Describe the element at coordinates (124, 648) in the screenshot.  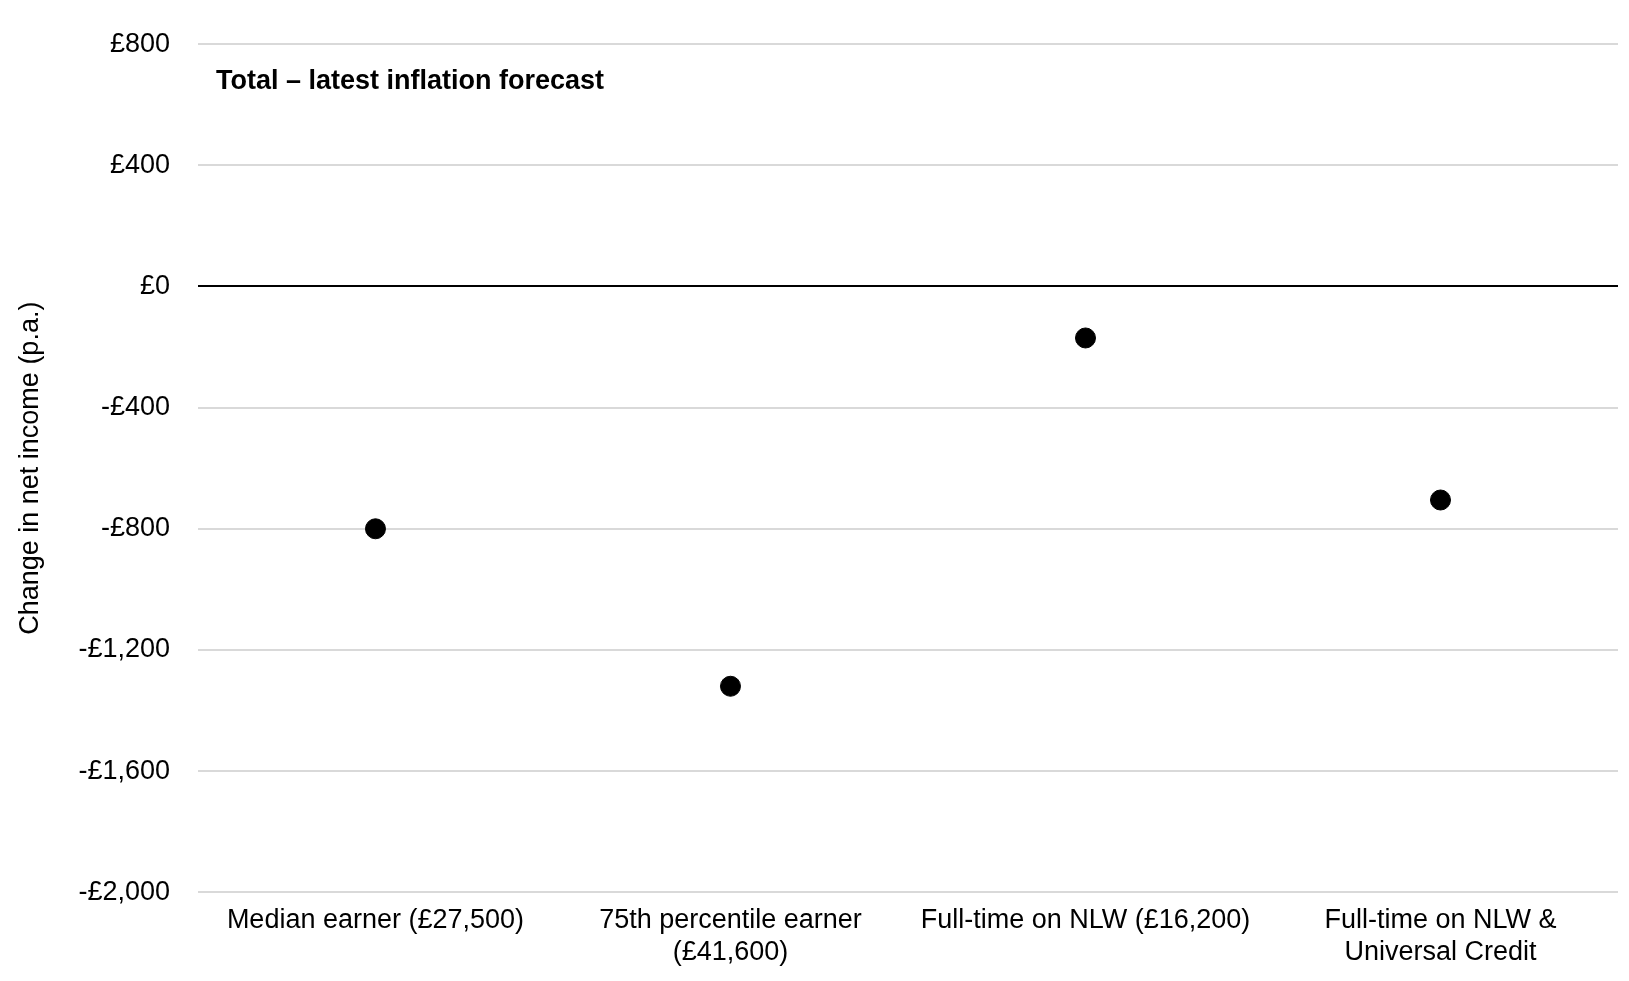
I see `y-tick-label: -£1,200` at that location.